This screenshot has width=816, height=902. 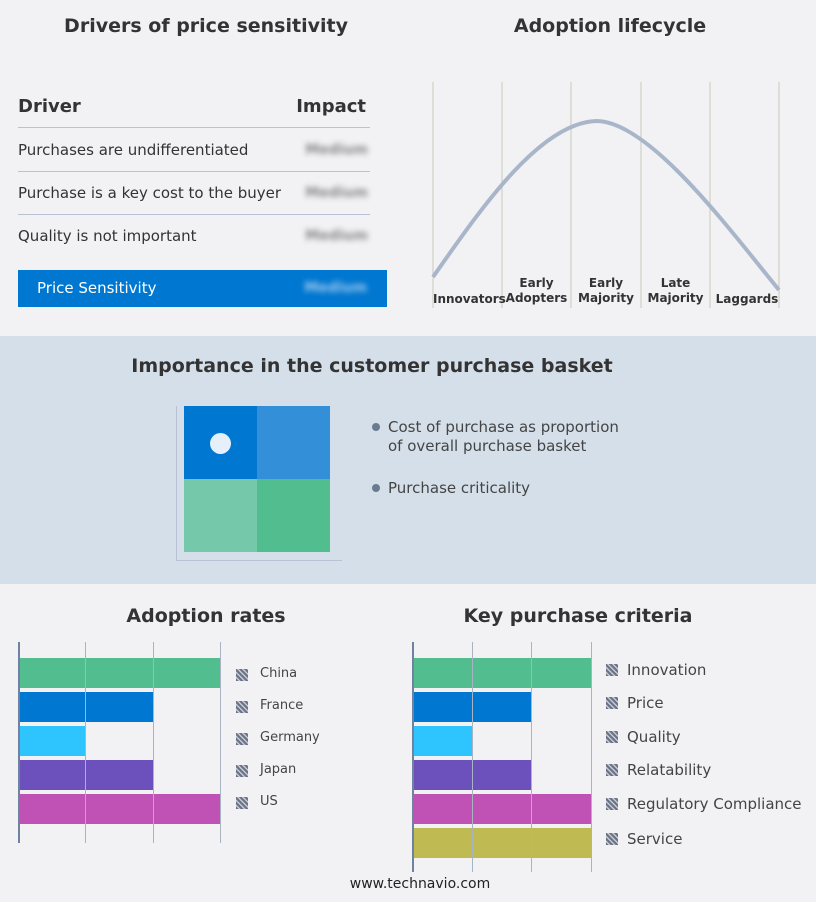 What do you see at coordinates (610, 26) in the screenshot?
I see `lifecycle-title: Adoption lifecycle` at bounding box center [610, 26].